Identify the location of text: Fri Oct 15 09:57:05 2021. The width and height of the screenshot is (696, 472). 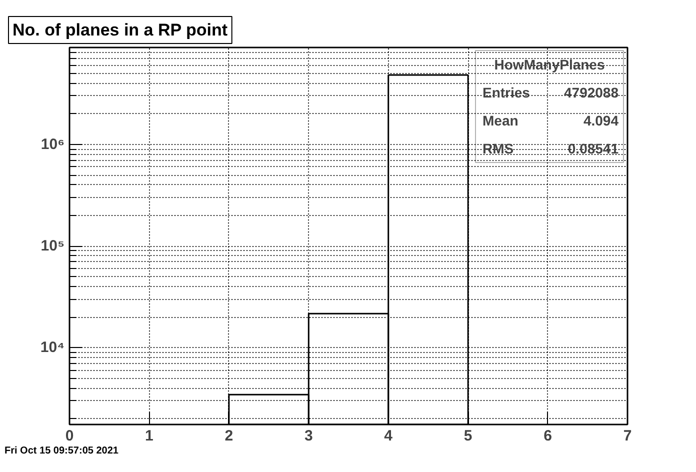
(61, 451).